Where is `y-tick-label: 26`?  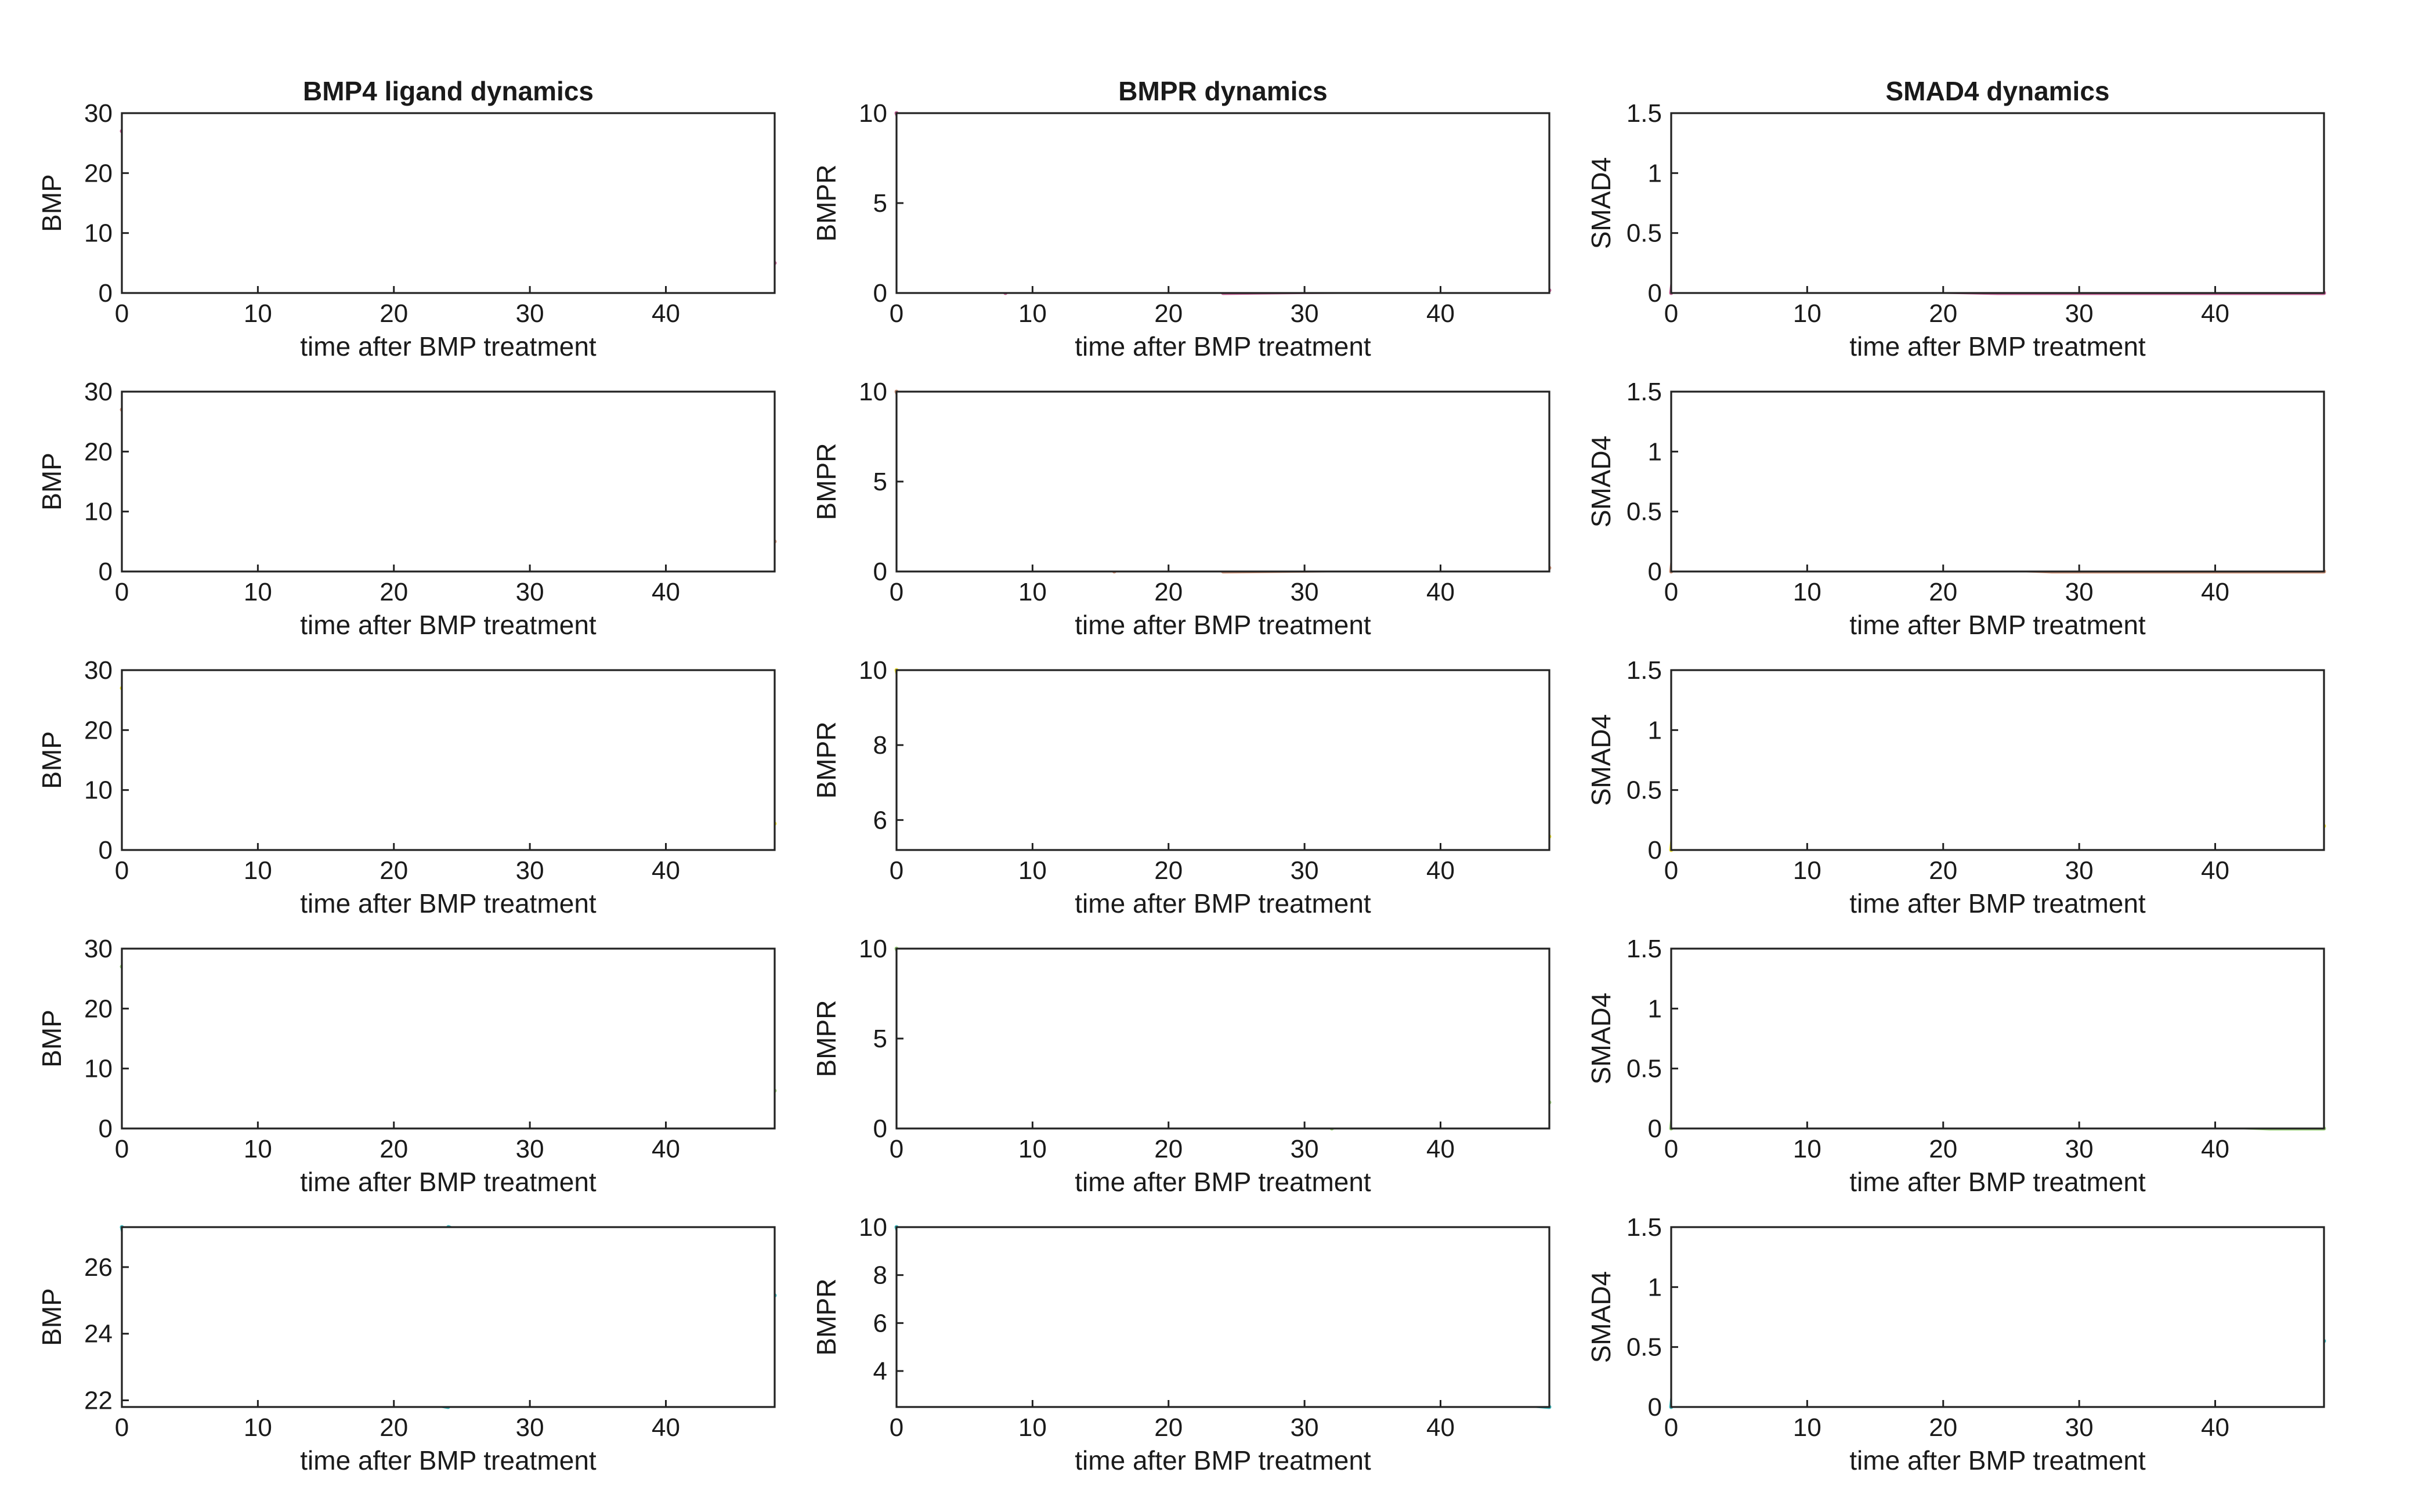
y-tick-label: 26 is located at coordinates (99, 1267).